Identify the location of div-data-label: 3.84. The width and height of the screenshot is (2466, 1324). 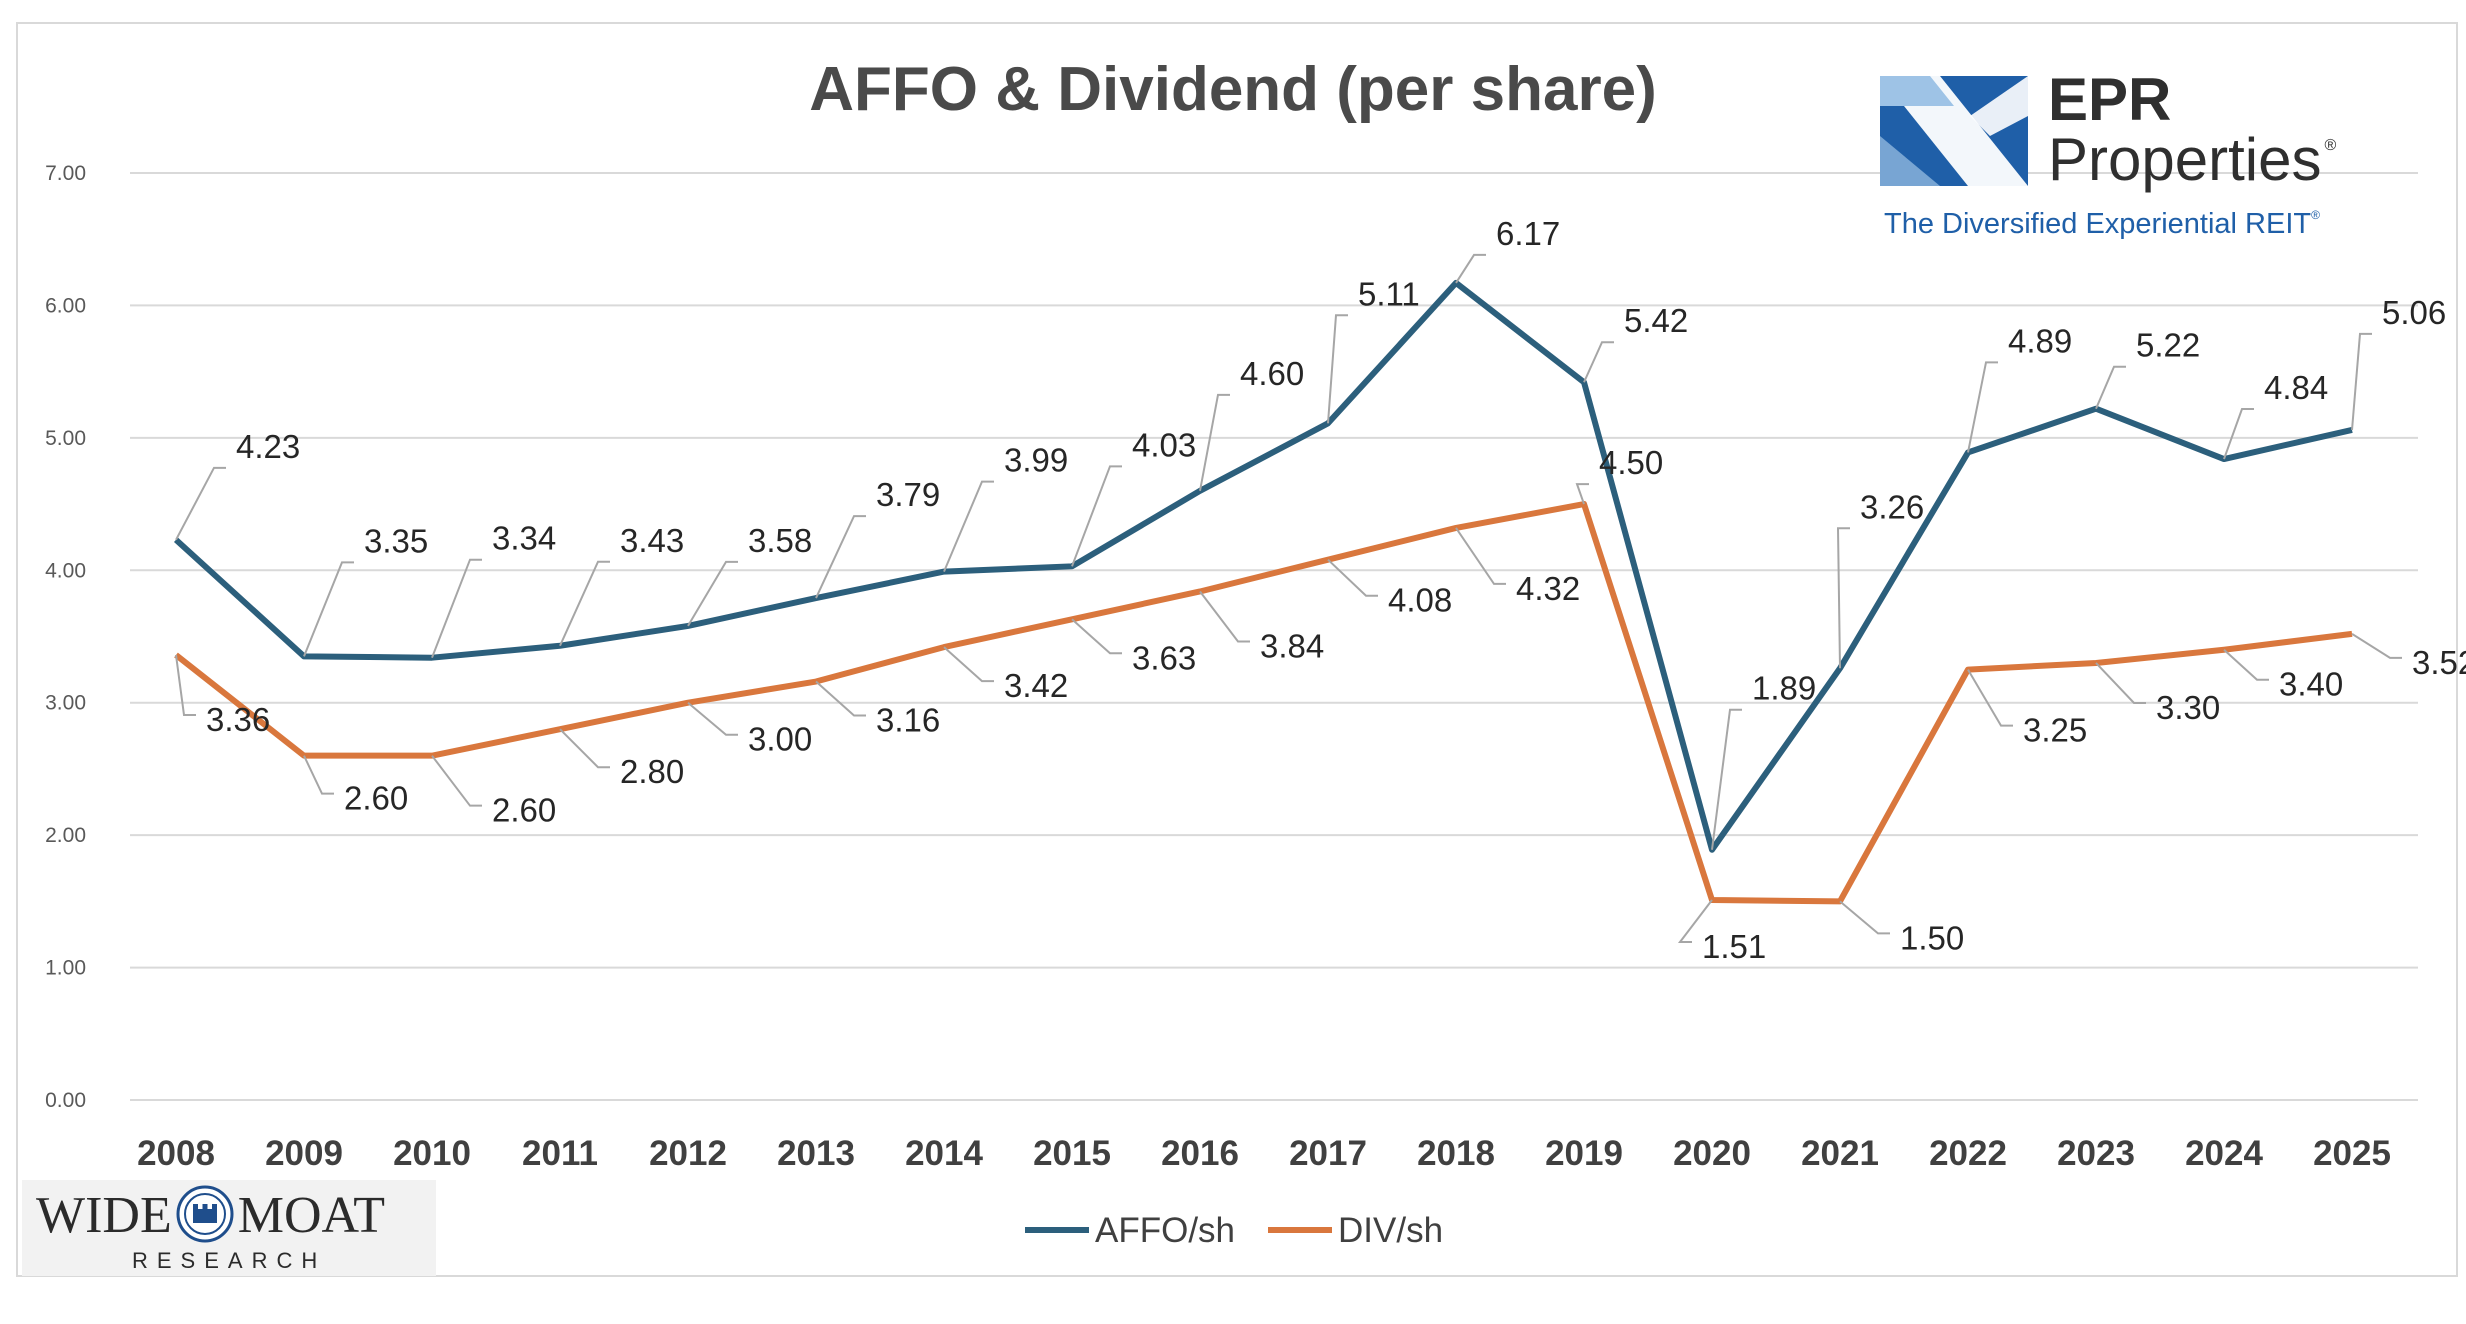
(1292, 645).